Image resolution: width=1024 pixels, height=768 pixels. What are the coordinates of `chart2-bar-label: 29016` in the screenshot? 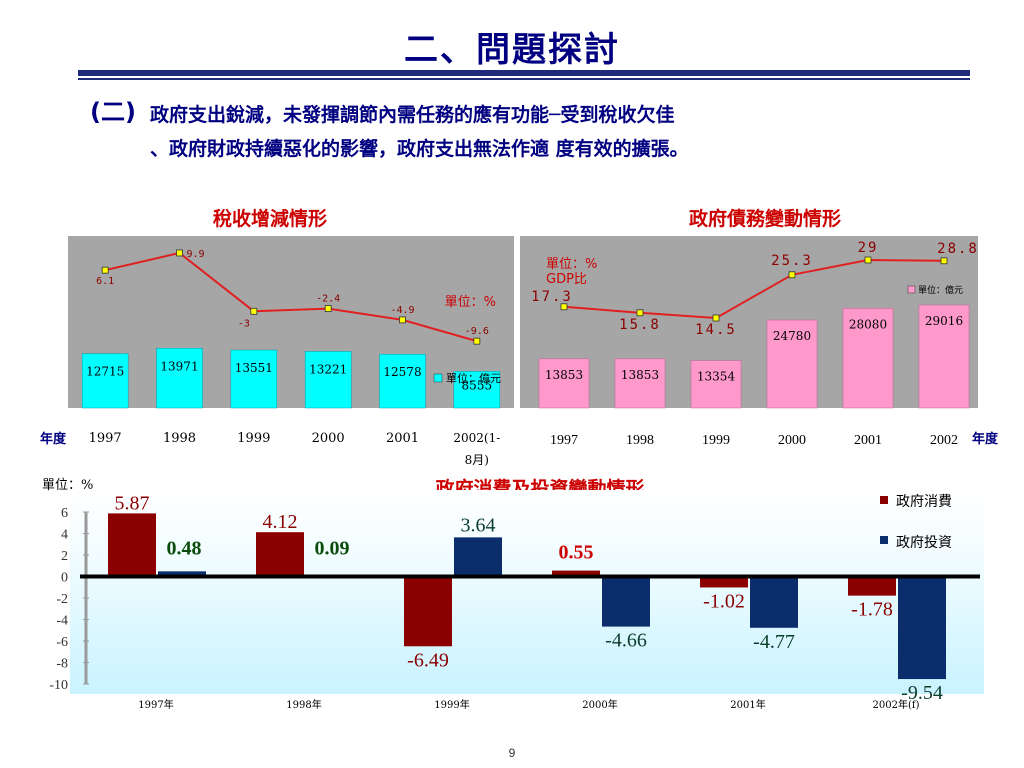 It's located at (944, 321).